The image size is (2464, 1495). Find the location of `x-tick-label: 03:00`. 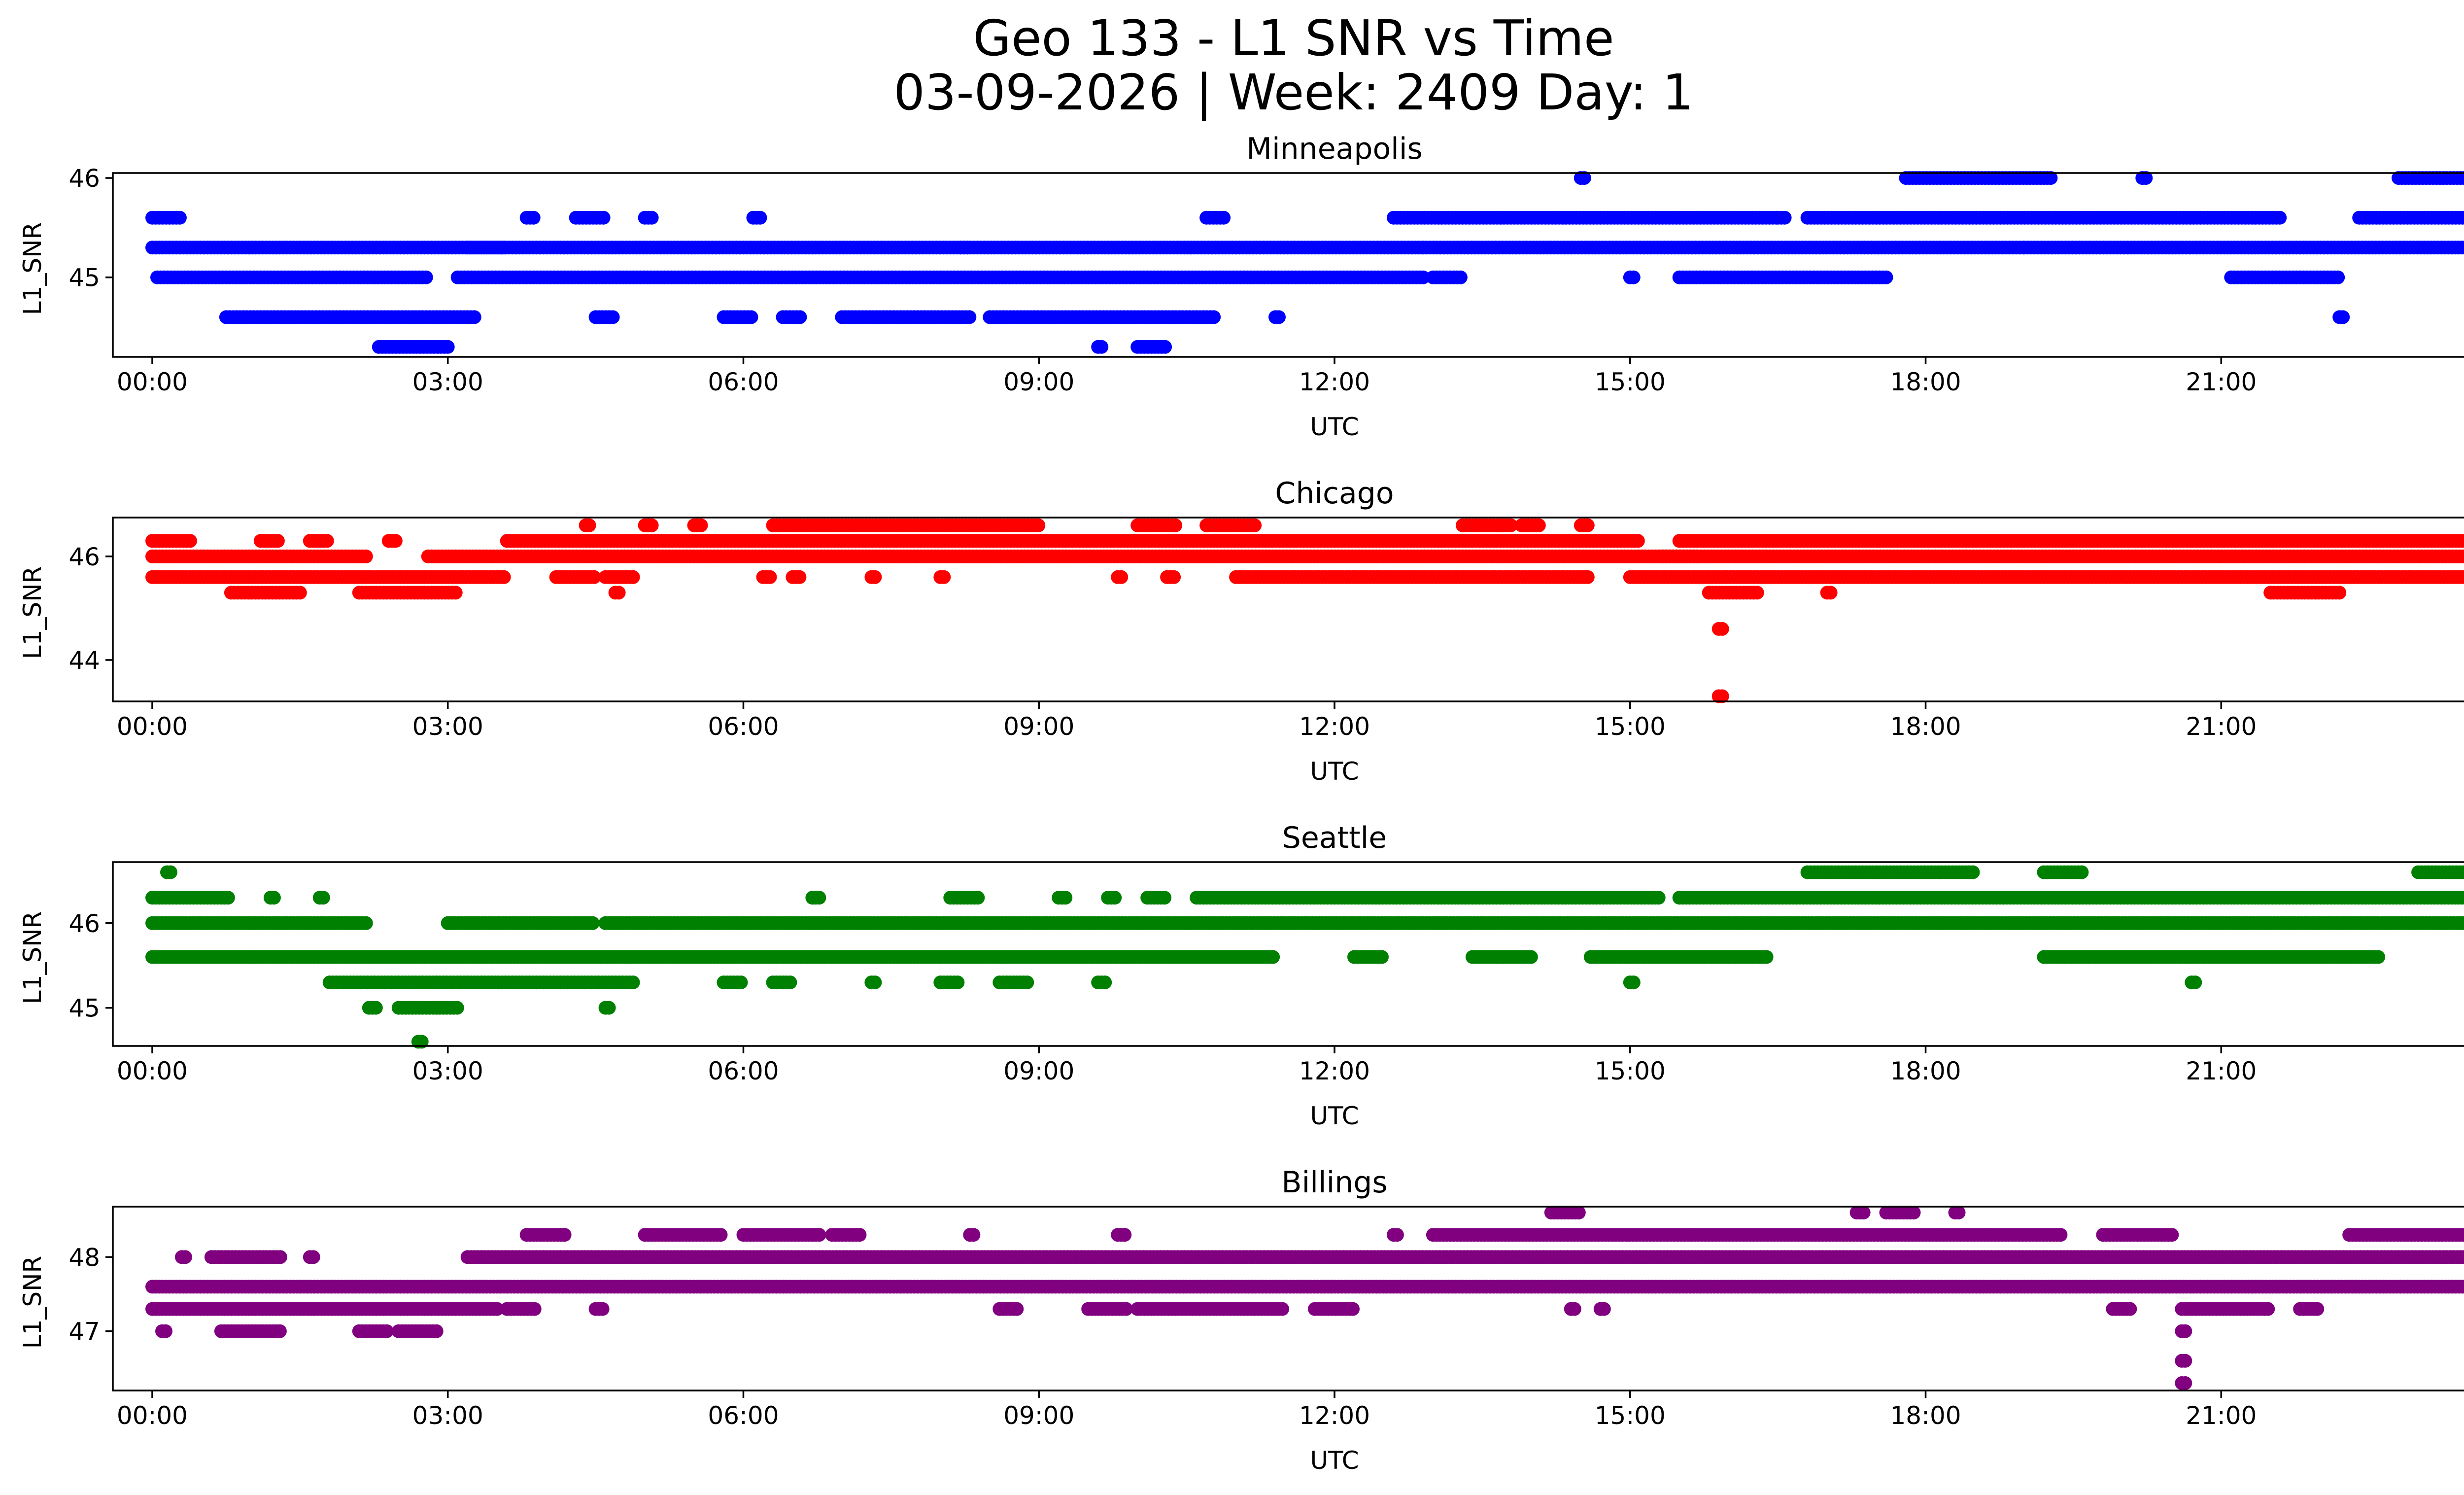

x-tick-label: 03:00 is located at coordinates (447, 726).